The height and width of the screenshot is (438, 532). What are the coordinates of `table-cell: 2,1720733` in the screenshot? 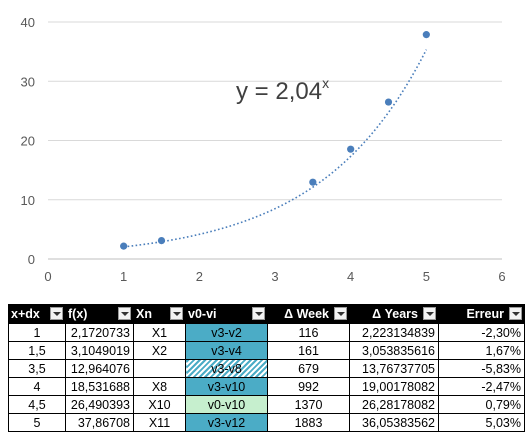 It's located at (99, 332).